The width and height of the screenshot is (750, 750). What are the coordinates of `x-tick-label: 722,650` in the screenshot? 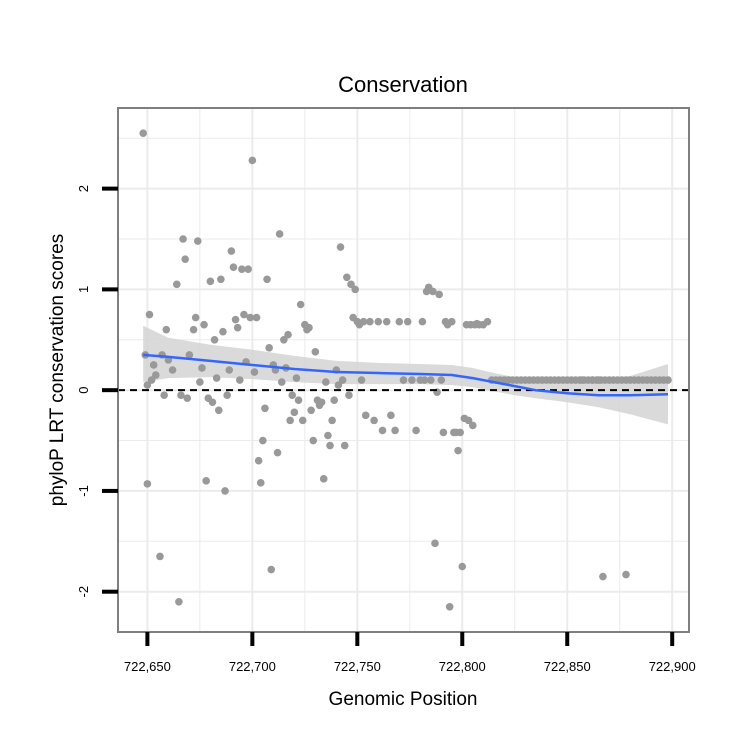 It's located at (147, 666).